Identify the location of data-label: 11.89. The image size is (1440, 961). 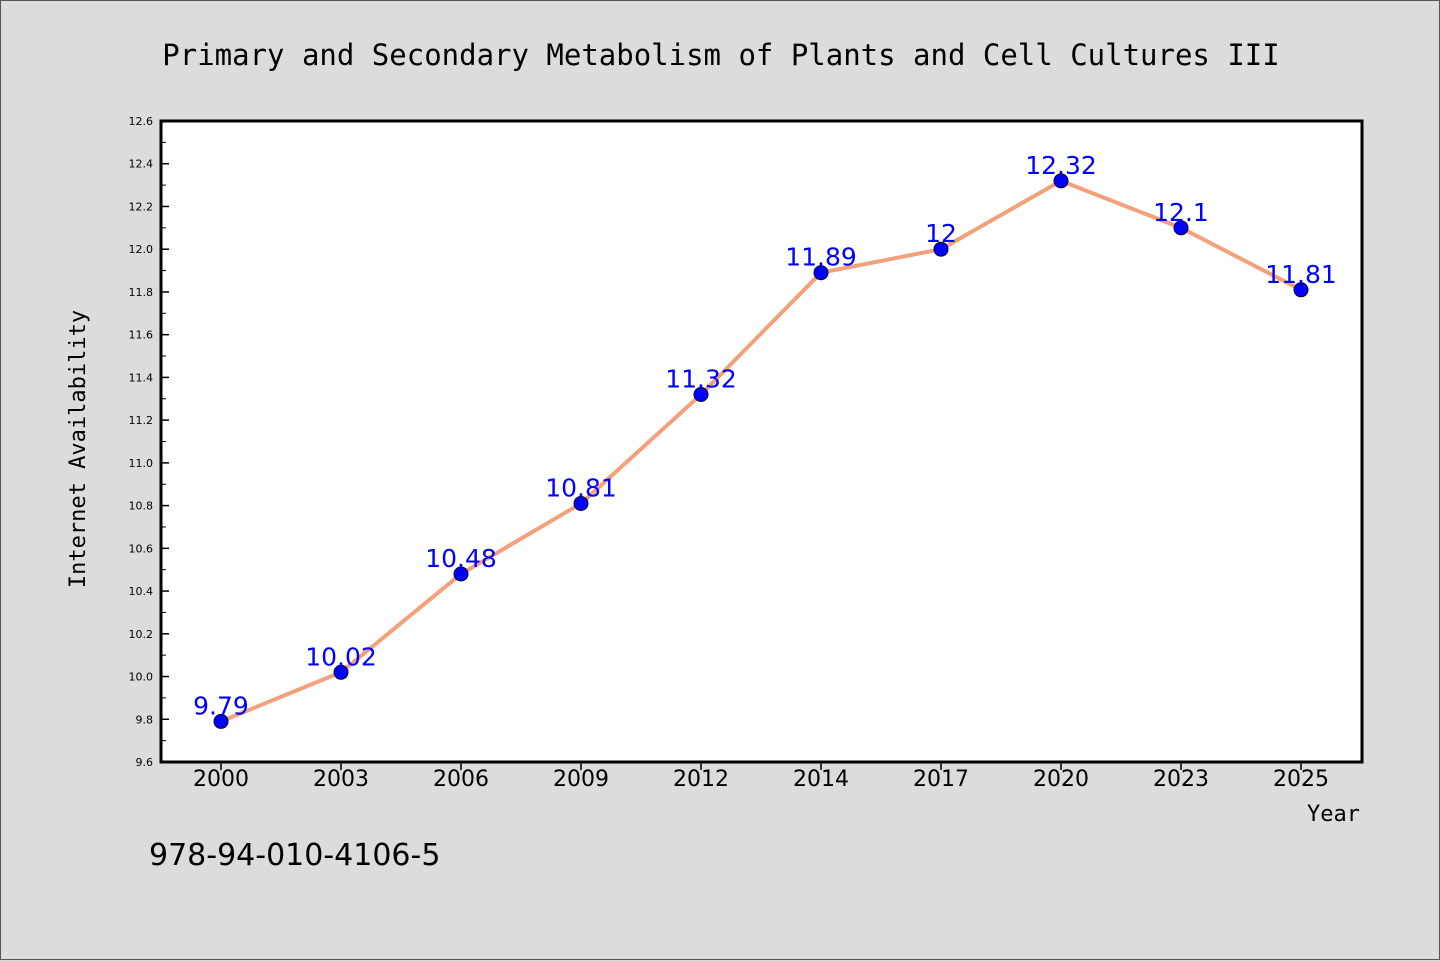
(821, 257).